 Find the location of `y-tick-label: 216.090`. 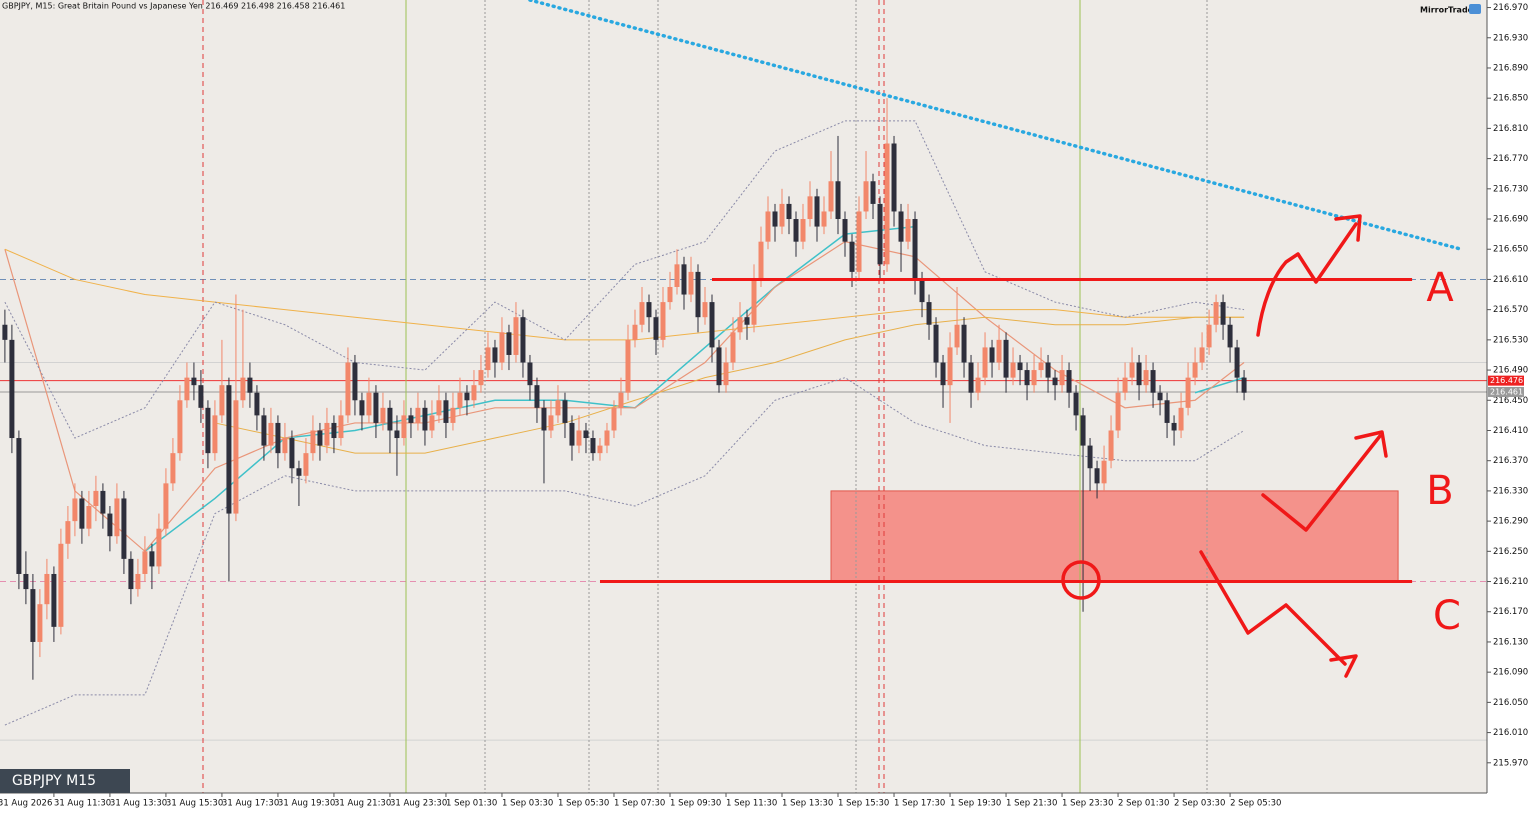

y-tick-label: 216.090 is located at coordinates (1510, 673).